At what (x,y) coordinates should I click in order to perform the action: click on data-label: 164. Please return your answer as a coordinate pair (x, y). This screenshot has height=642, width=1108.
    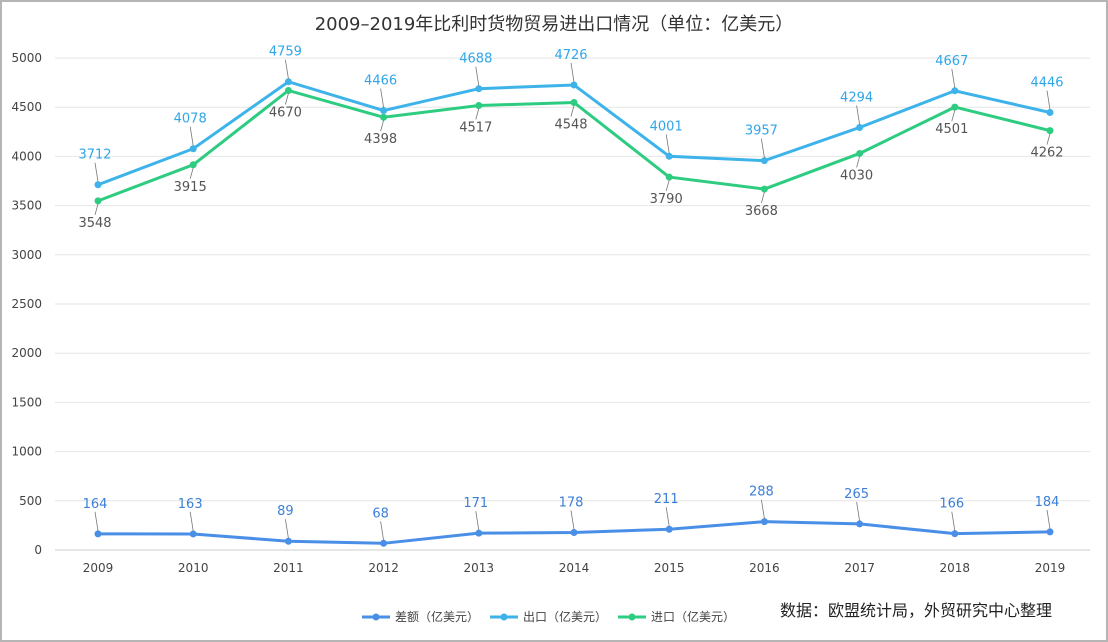
    Looking at the image, I should click on (95, 504).